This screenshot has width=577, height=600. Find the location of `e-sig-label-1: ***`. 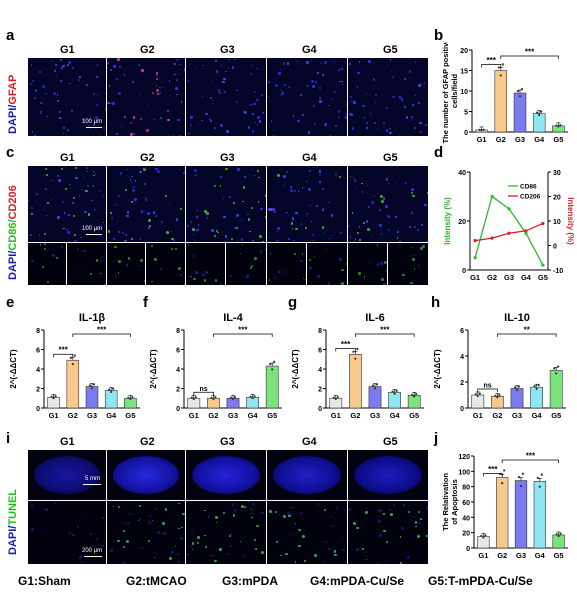

e-sig-label-1: *** is located at coordinates (102, 330).